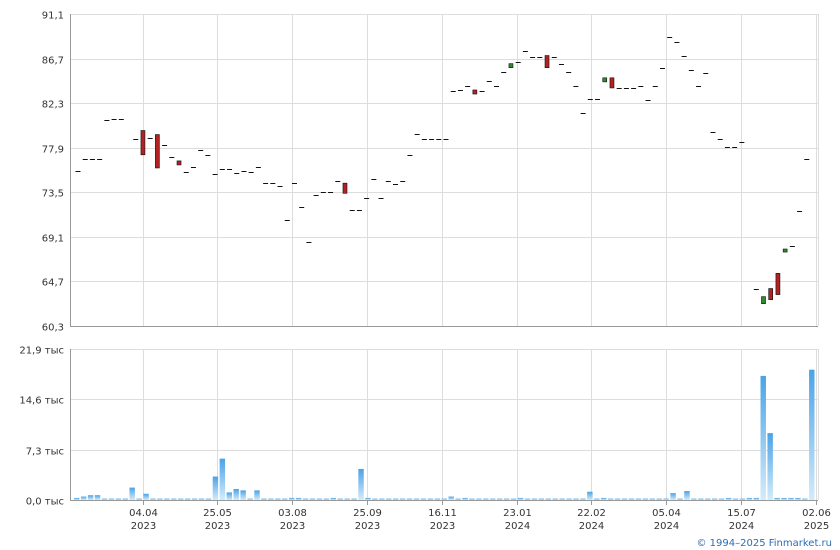  What do you see at coordinates (53, 283) in the screenshot?
I see `price-tick-label: 64,7` at bounding box center [53, 283].